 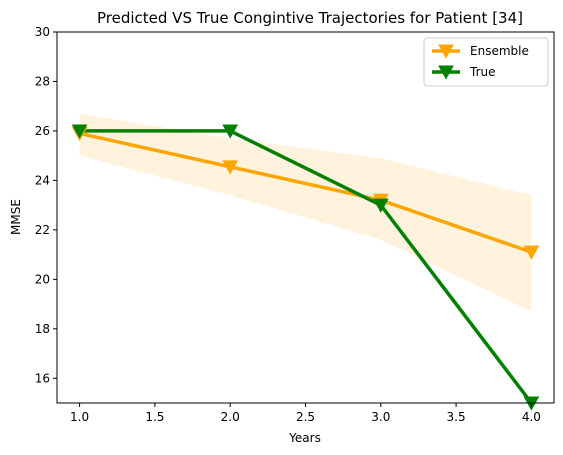 What do you see at coordinates (42, 230) in the screenshot?
I see `y-tick-label: 22` at bounding box center [42, 230].